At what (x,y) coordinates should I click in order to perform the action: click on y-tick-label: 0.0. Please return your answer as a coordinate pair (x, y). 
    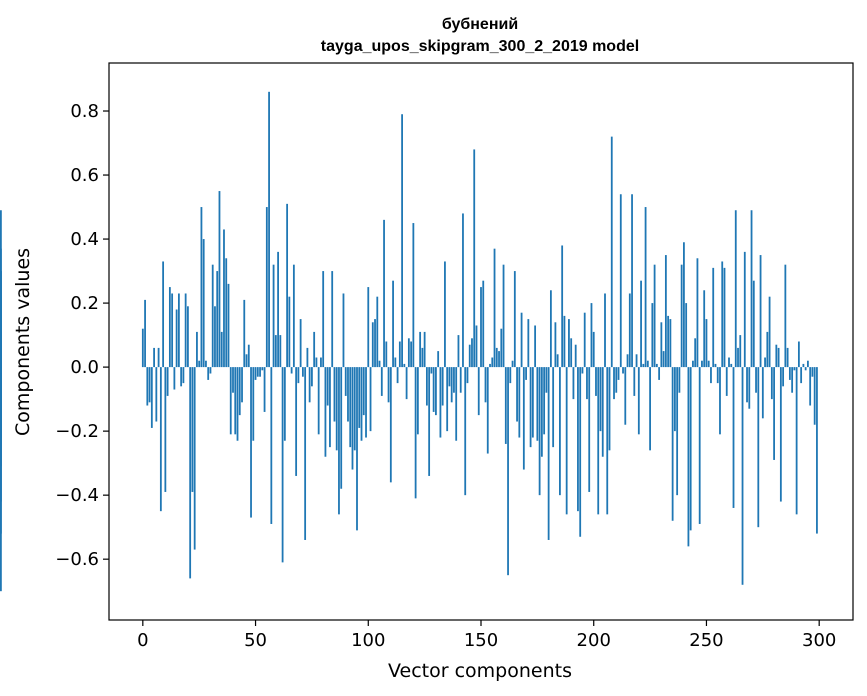
    Looking at the image, I should click on (84, 367).